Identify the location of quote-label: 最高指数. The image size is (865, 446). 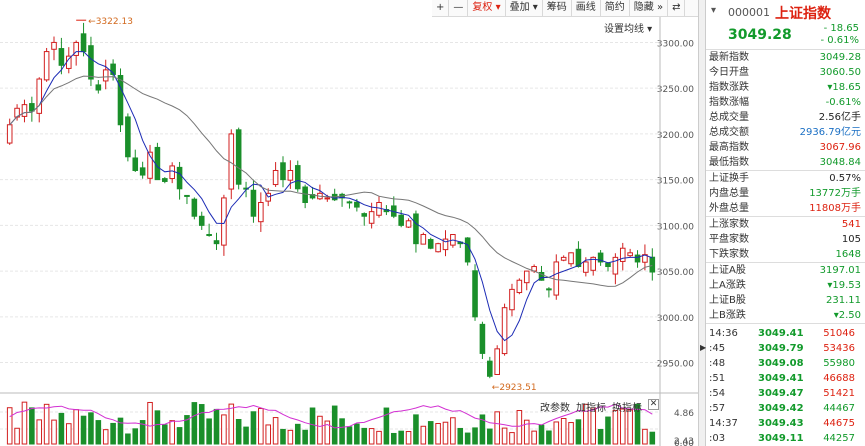
(729, 147).